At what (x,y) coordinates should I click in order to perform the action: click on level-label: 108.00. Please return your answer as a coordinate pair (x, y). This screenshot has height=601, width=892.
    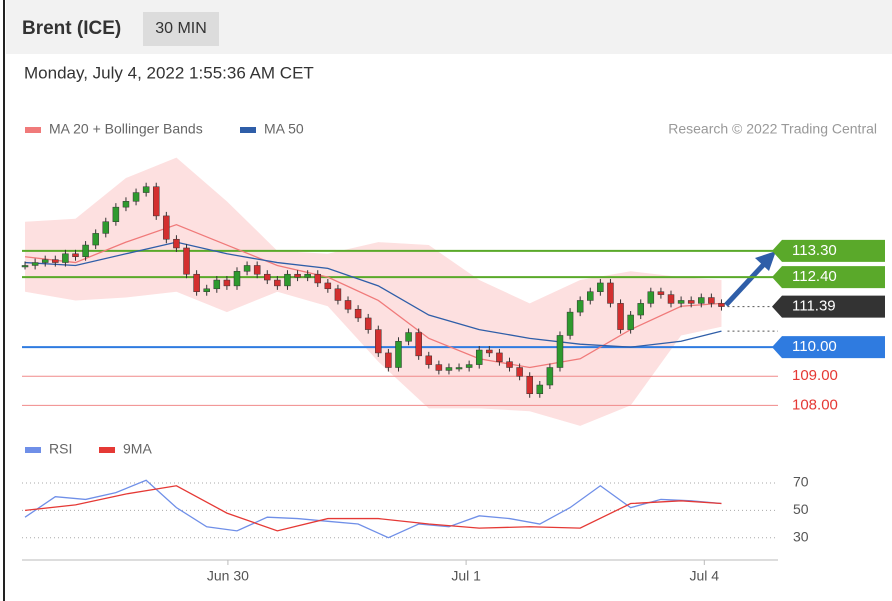
    Looking at the image, I should click on (815, 404).